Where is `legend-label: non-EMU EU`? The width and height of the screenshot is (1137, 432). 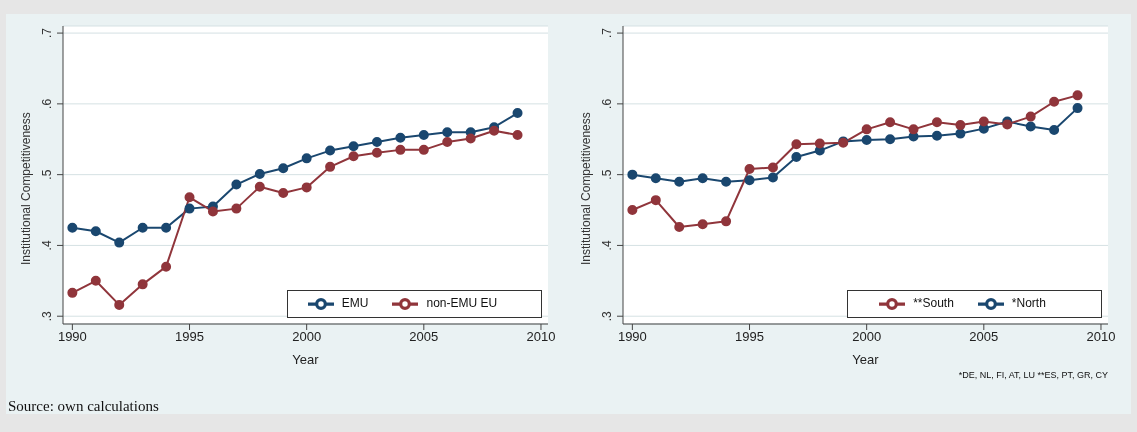
legend-label: non-EMU EU is located at coordinates (462, 303).